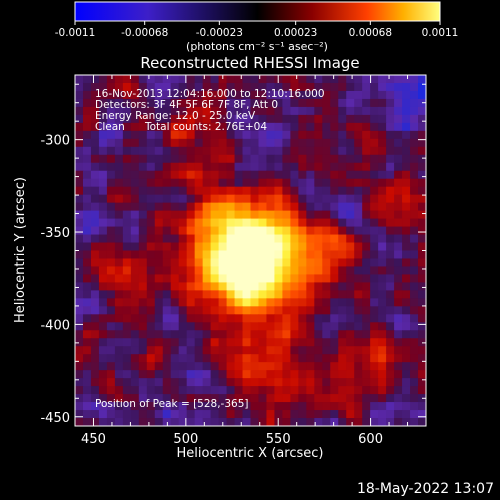  Describe the element at coordinates (55, 325) in the screenshot. I see `y-tick-label: -400` at that location.